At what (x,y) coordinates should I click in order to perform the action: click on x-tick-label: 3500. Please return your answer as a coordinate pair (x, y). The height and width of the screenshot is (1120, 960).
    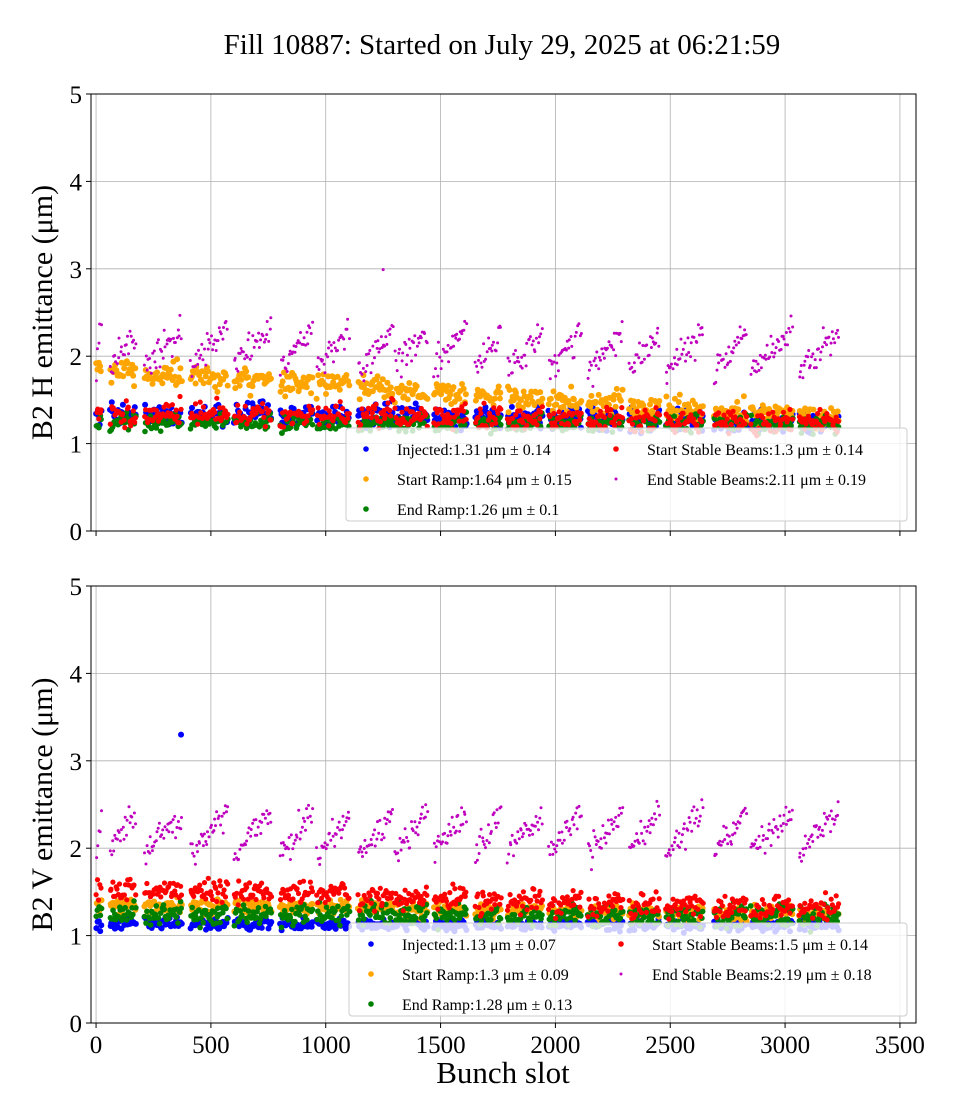
    Looking at the image, I should click on (900, 1045).